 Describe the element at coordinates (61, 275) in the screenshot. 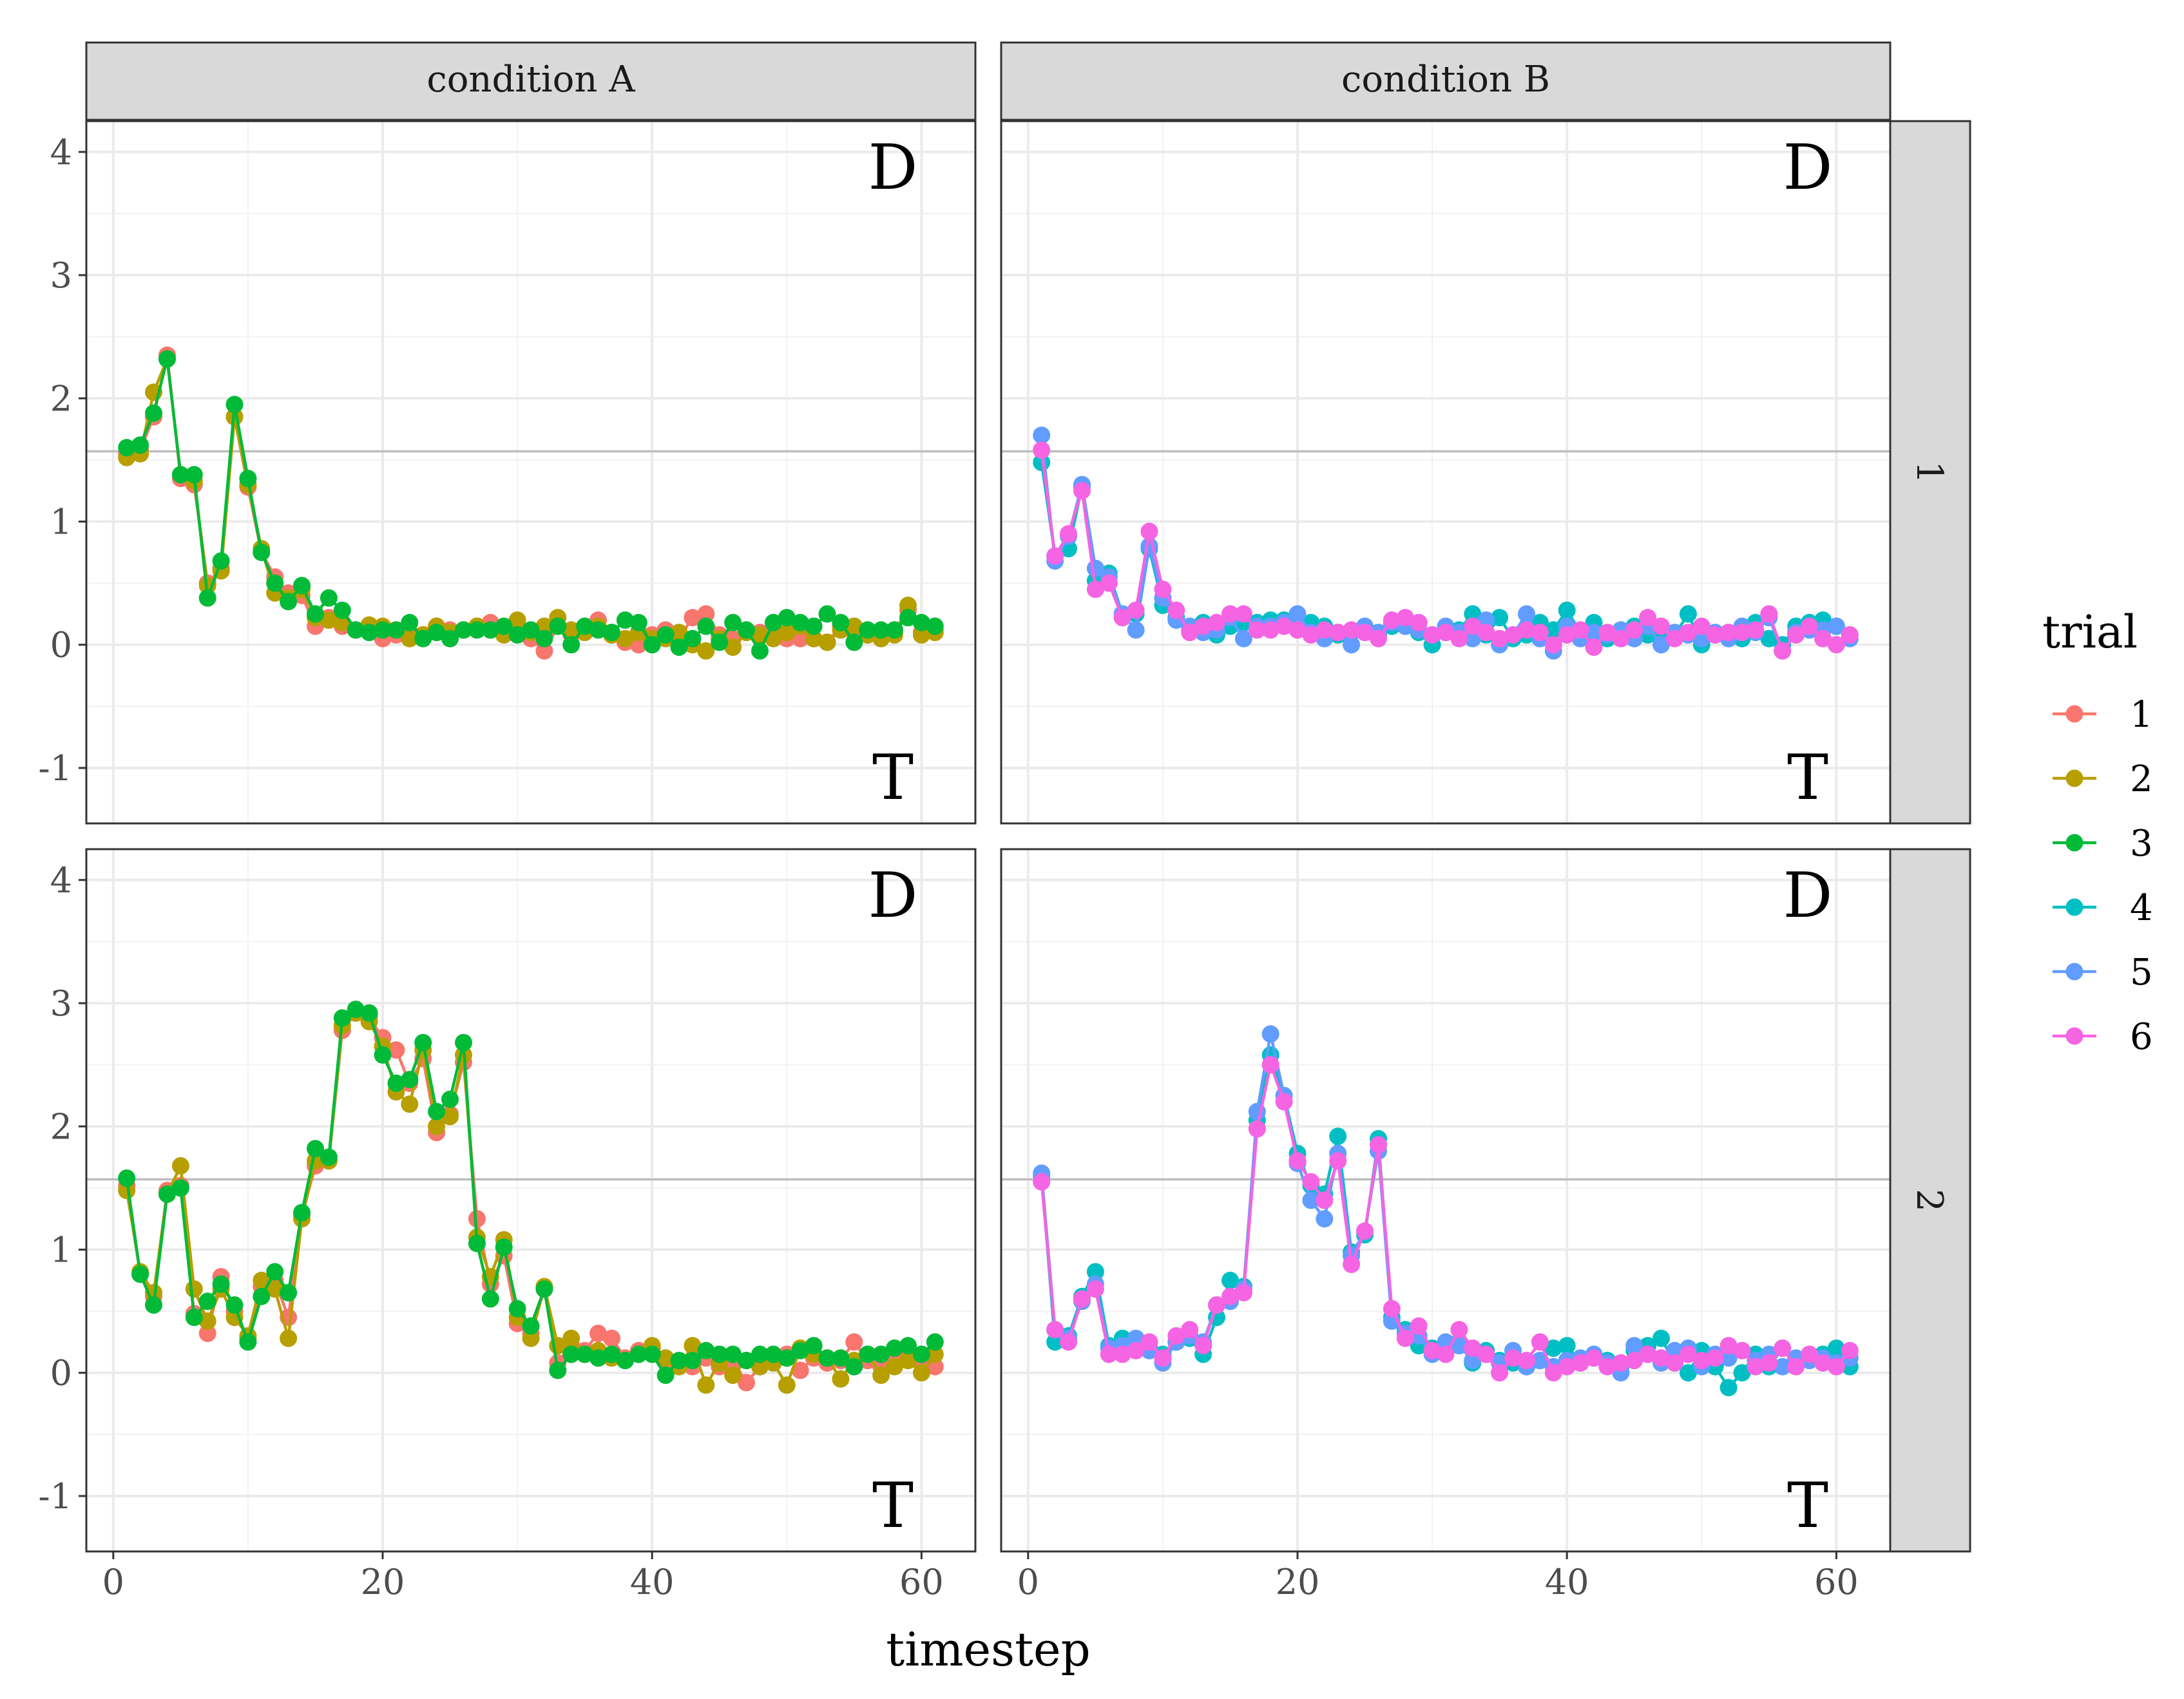

I see `y-tick-label: 3` at that location.